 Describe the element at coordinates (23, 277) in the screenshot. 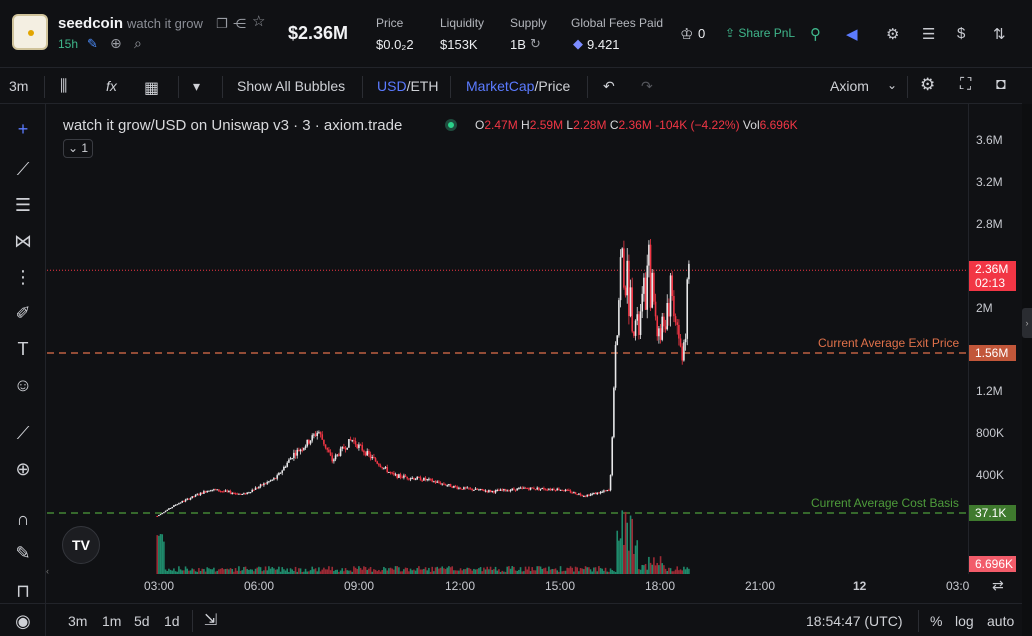

I see `prediction-icon: ⋮` at that location.